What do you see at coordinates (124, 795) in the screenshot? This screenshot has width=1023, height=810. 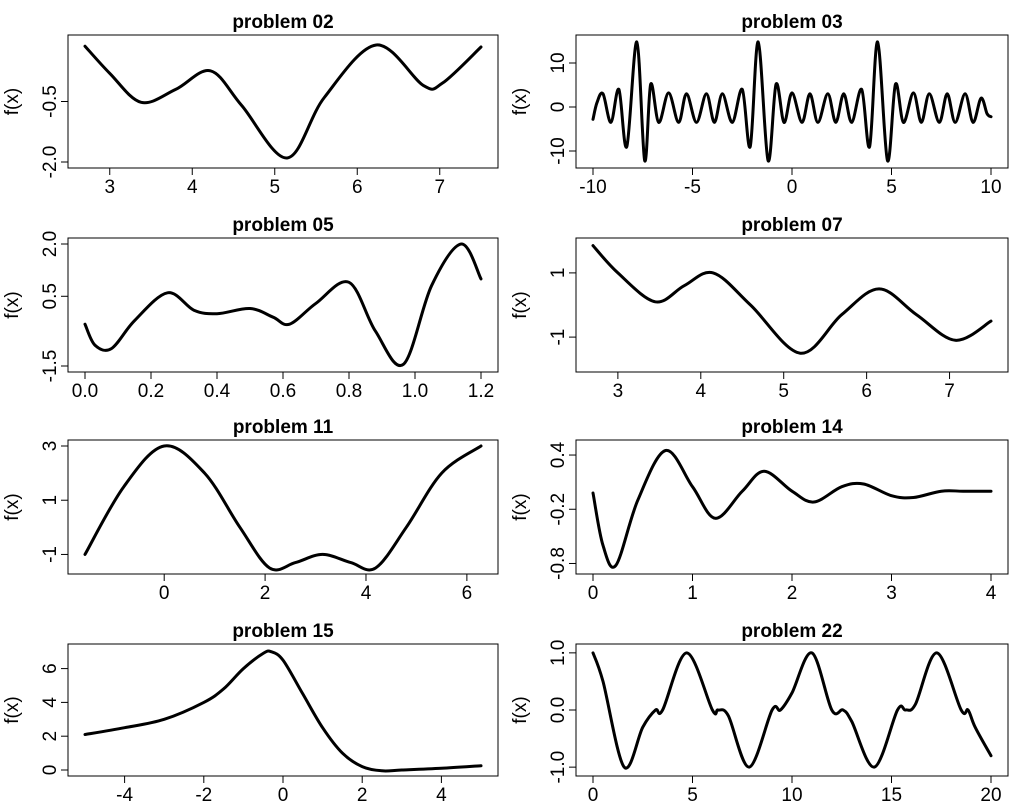 I see `x-tick-label: -4` at bounding box center [124, 795].